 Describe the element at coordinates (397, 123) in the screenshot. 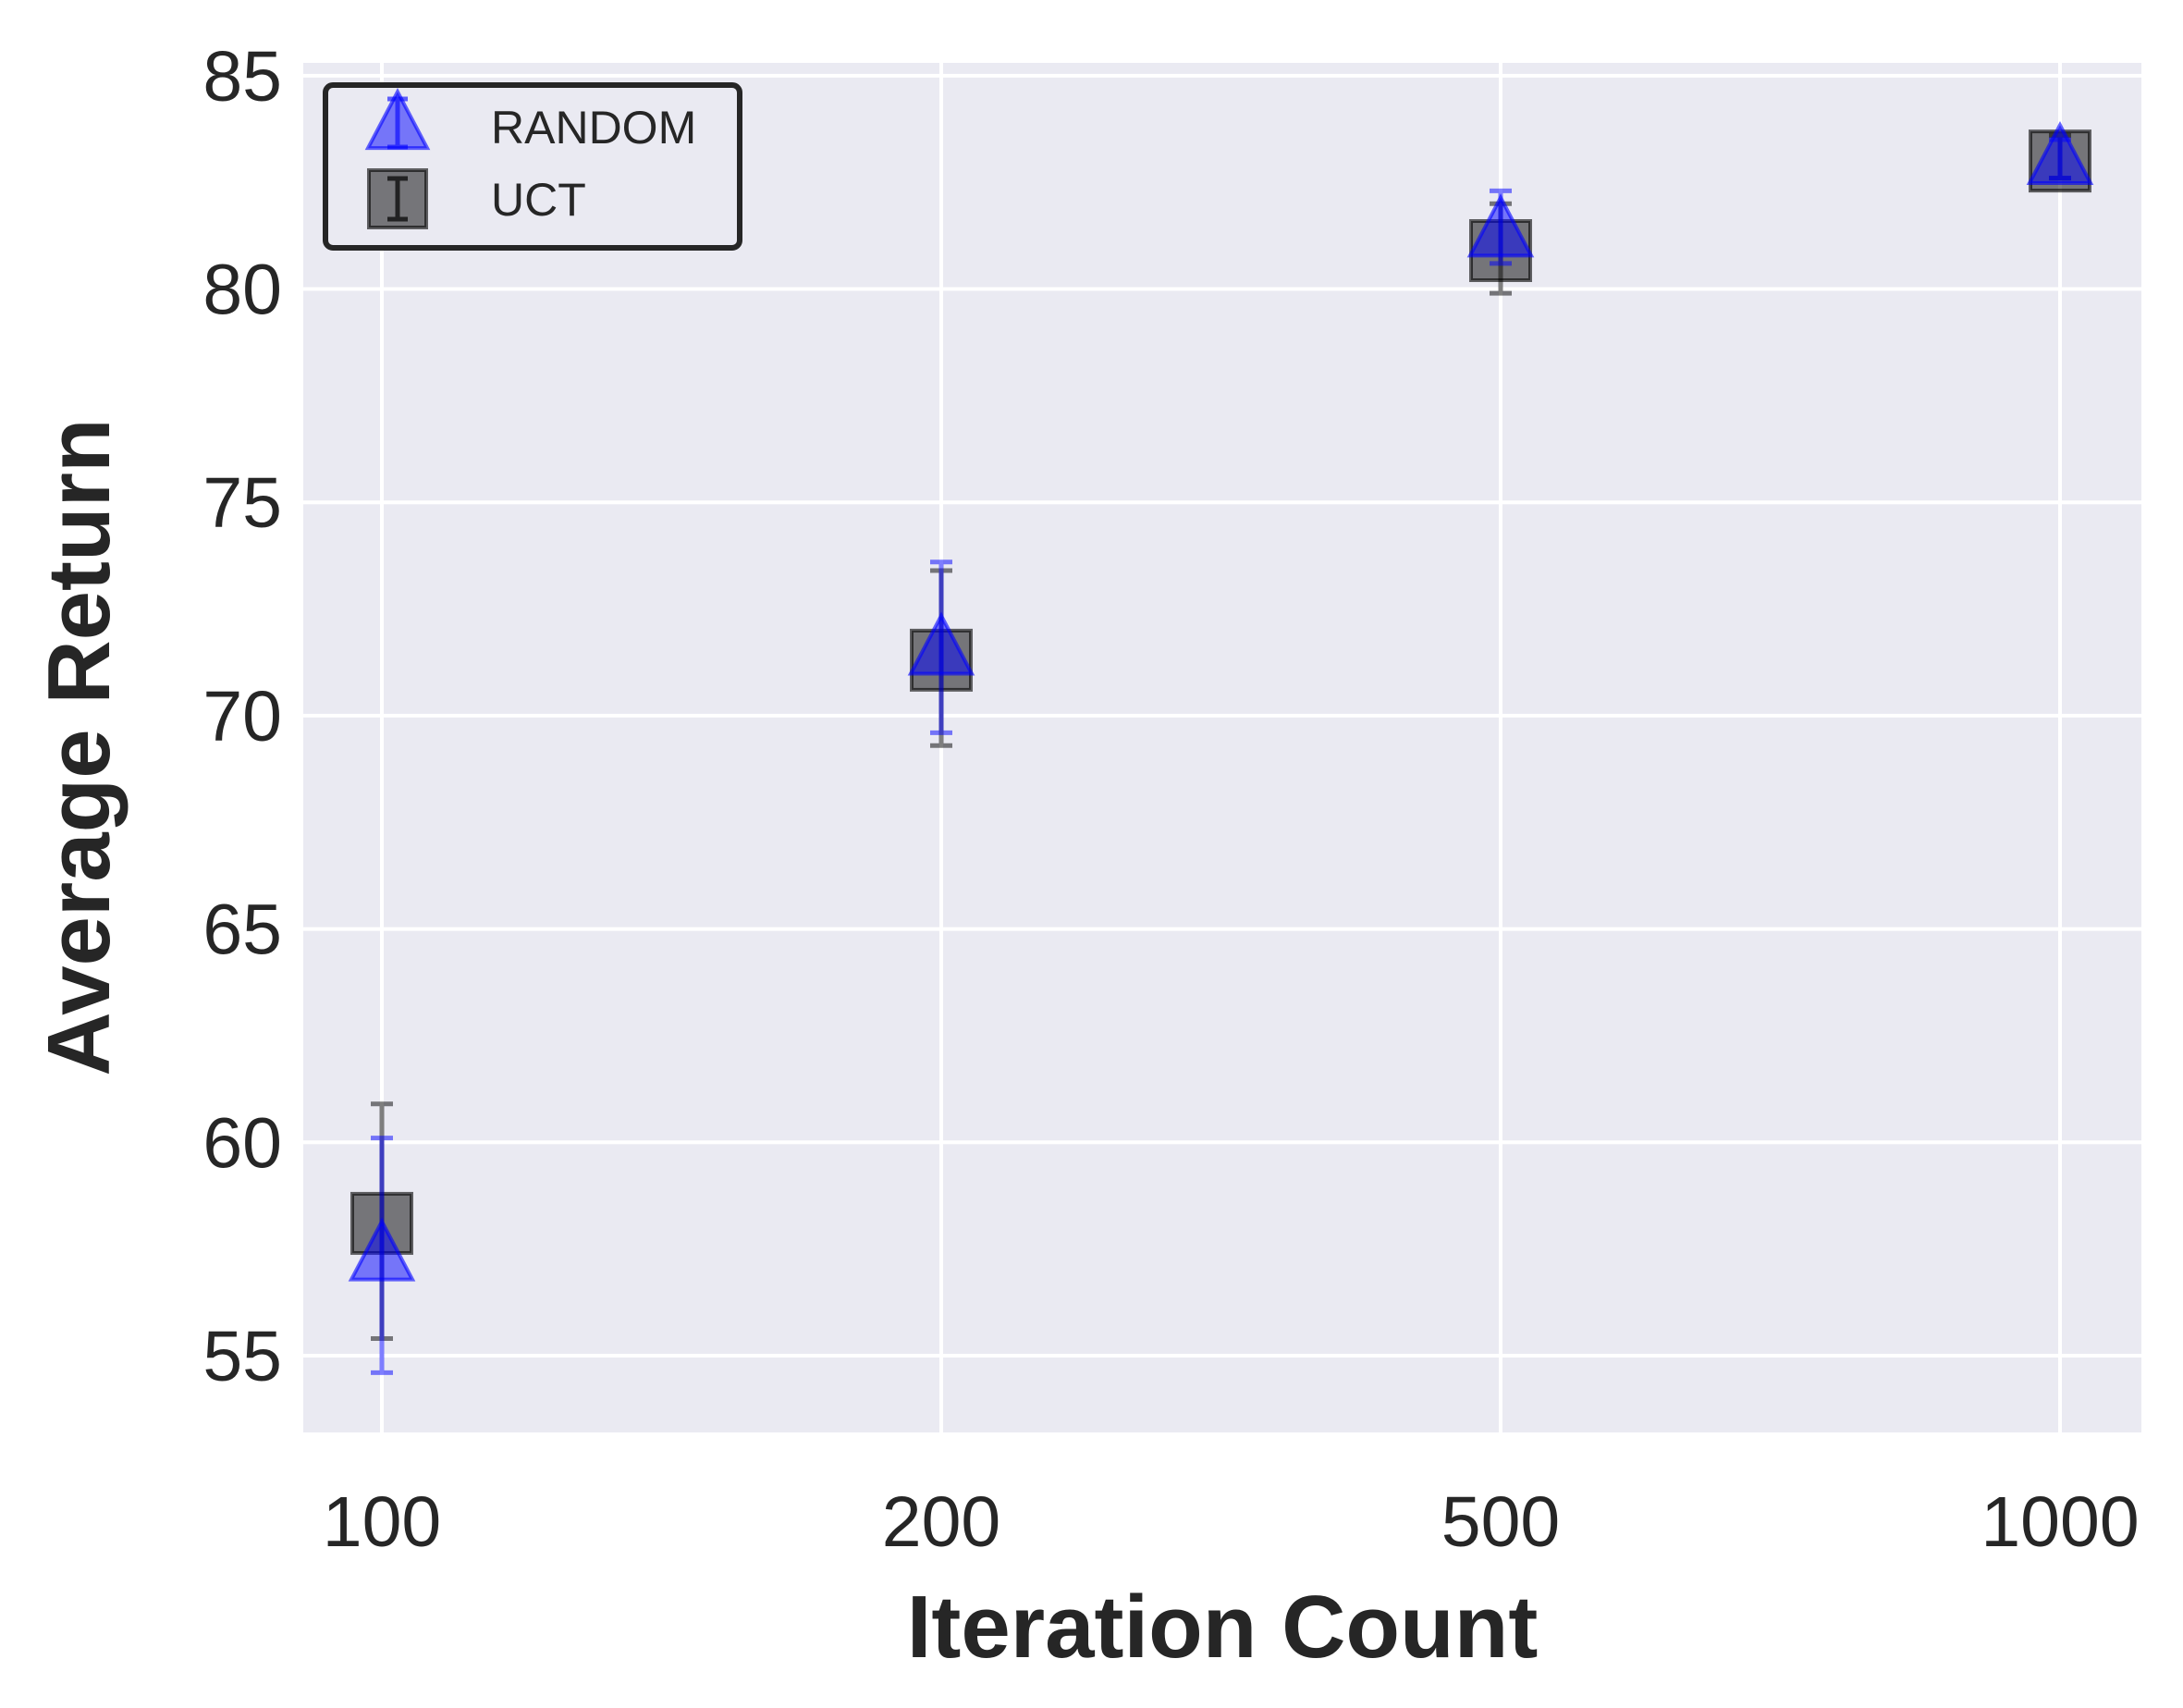

I see `legend-errorbar-random` at that location.